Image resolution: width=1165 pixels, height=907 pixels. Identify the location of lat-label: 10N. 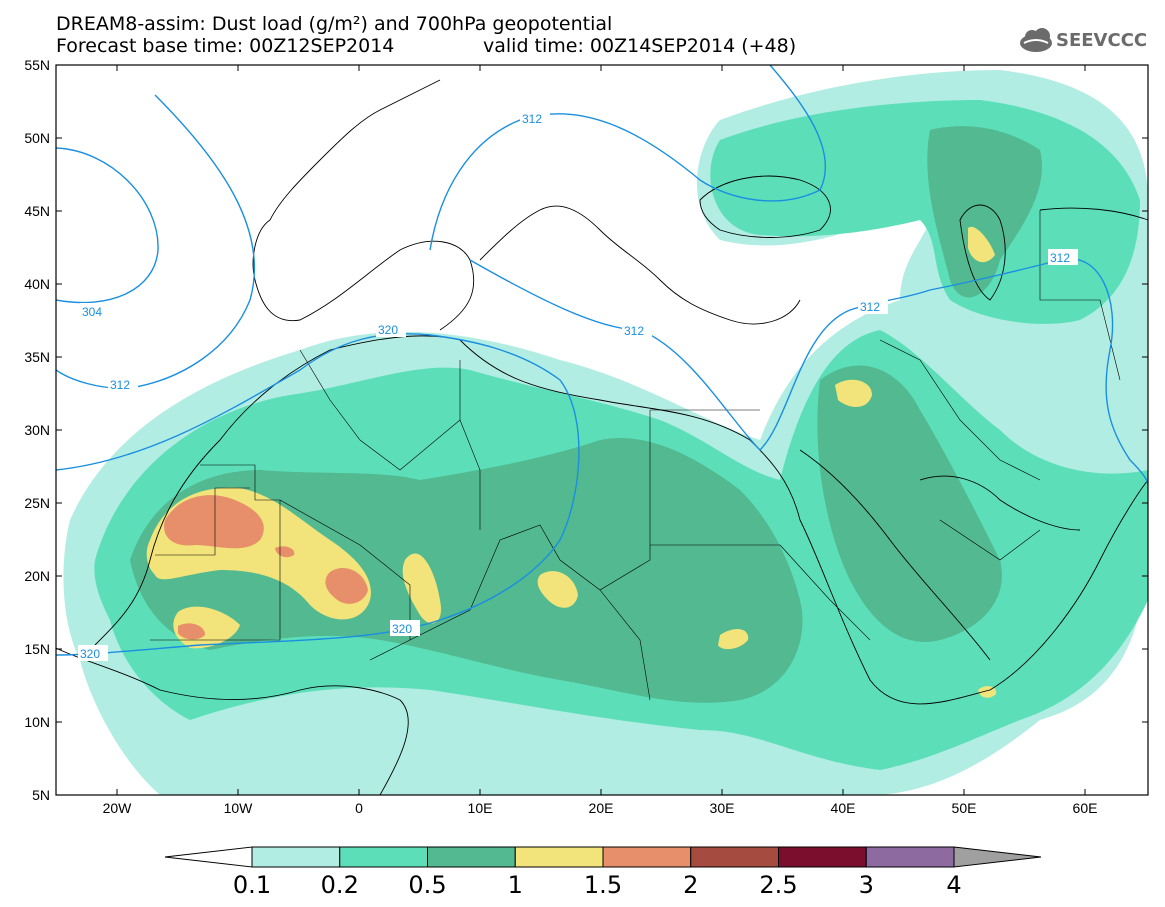
(37, 722).